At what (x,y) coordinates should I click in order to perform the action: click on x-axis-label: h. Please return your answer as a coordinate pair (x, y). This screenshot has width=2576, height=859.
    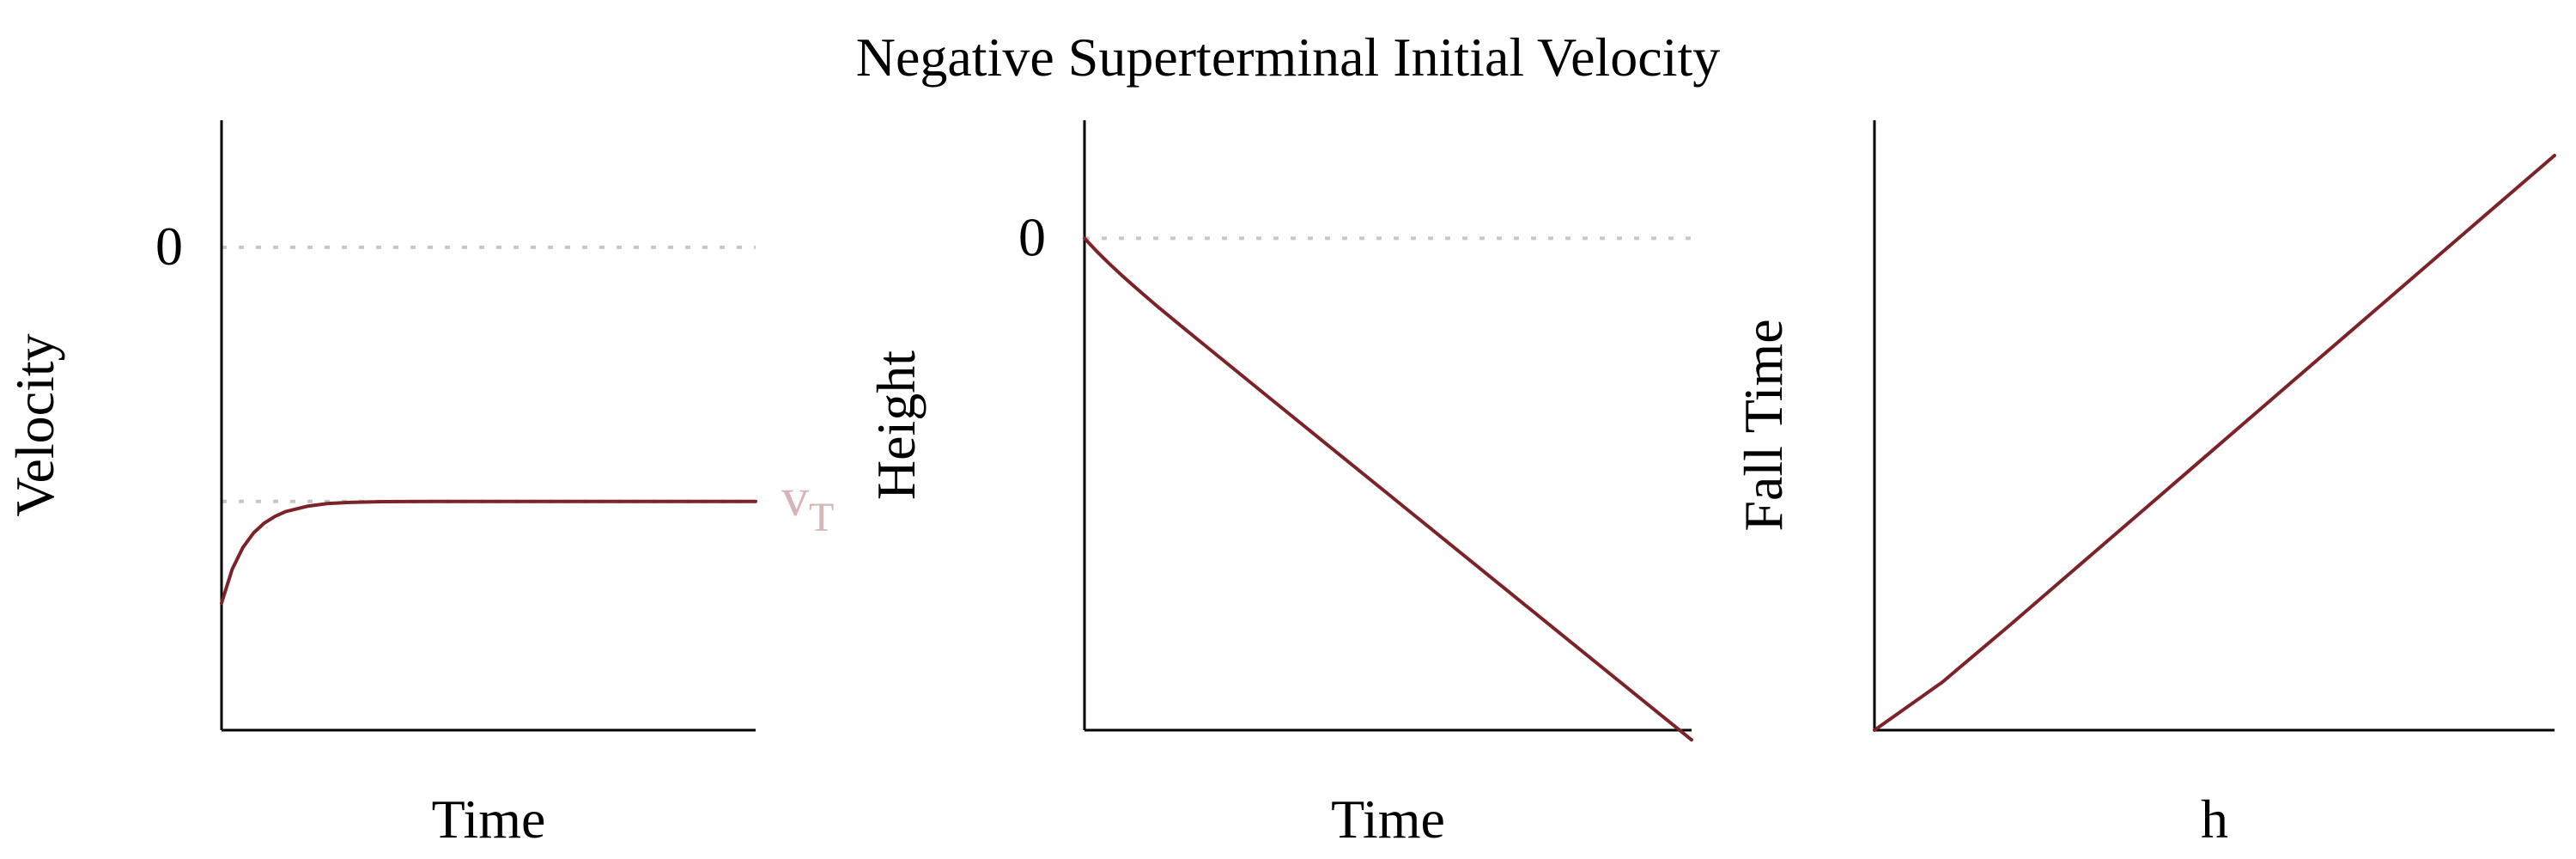
    Looking at the image, I should click on (2214, 819).